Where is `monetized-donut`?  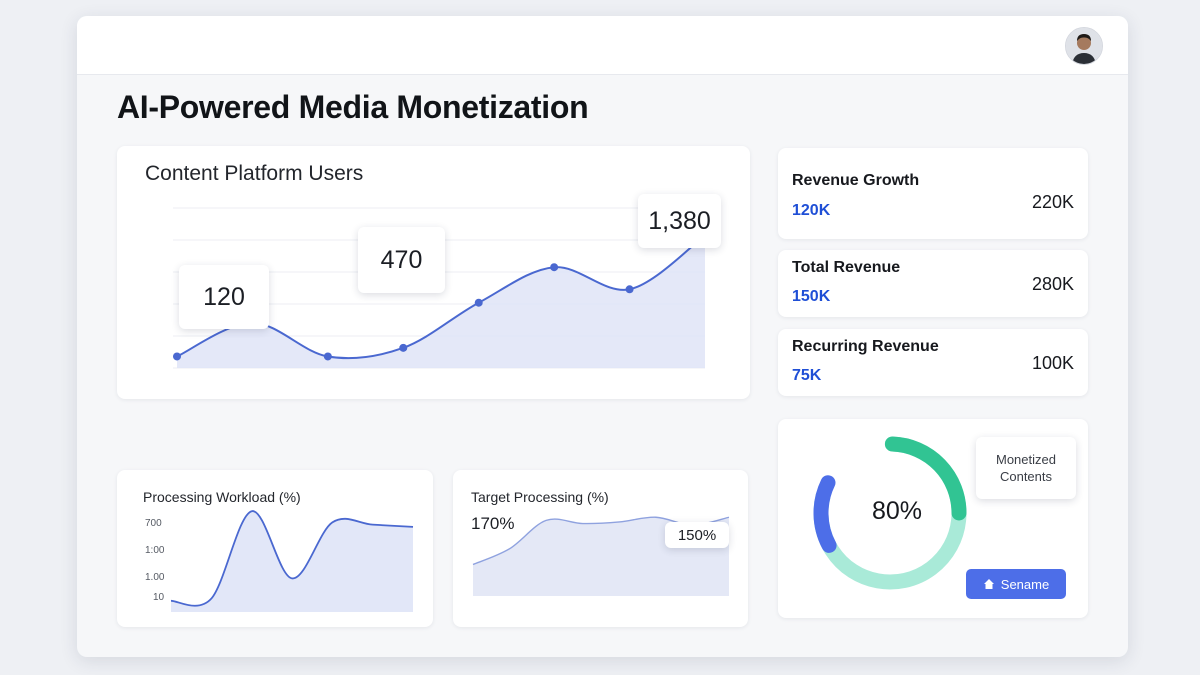
monetized-donut is located at coordinates (890, 513).